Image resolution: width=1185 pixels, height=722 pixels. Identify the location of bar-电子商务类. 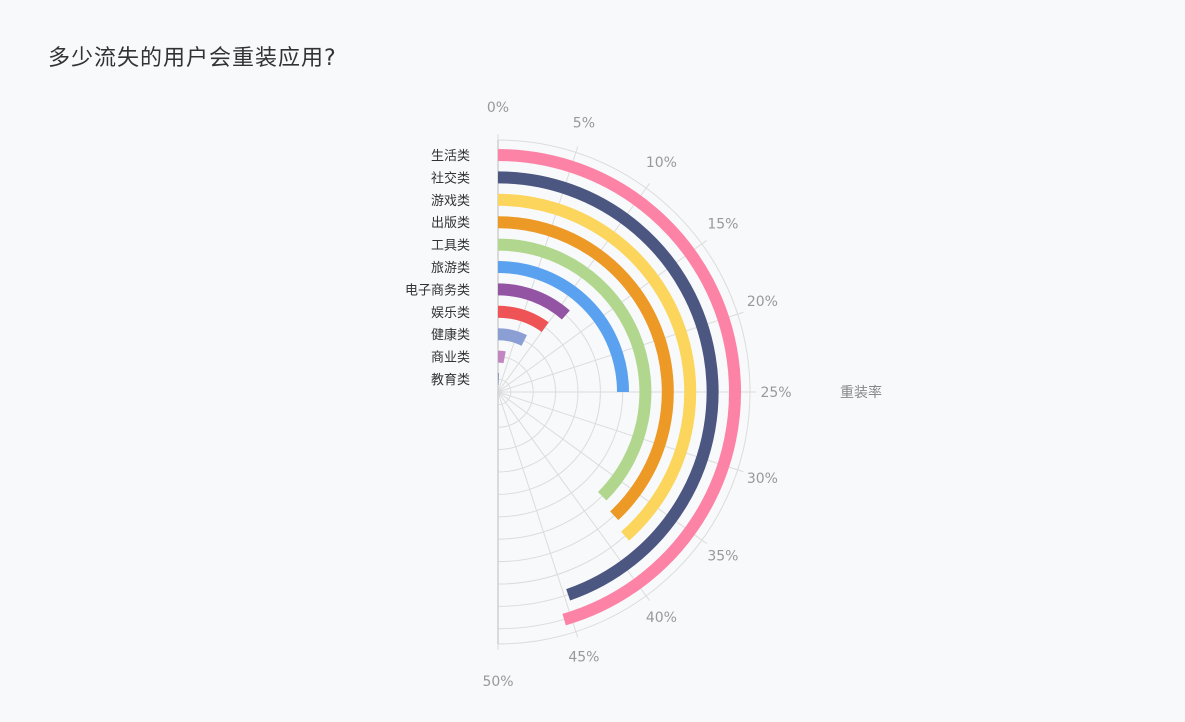
(533, 301).